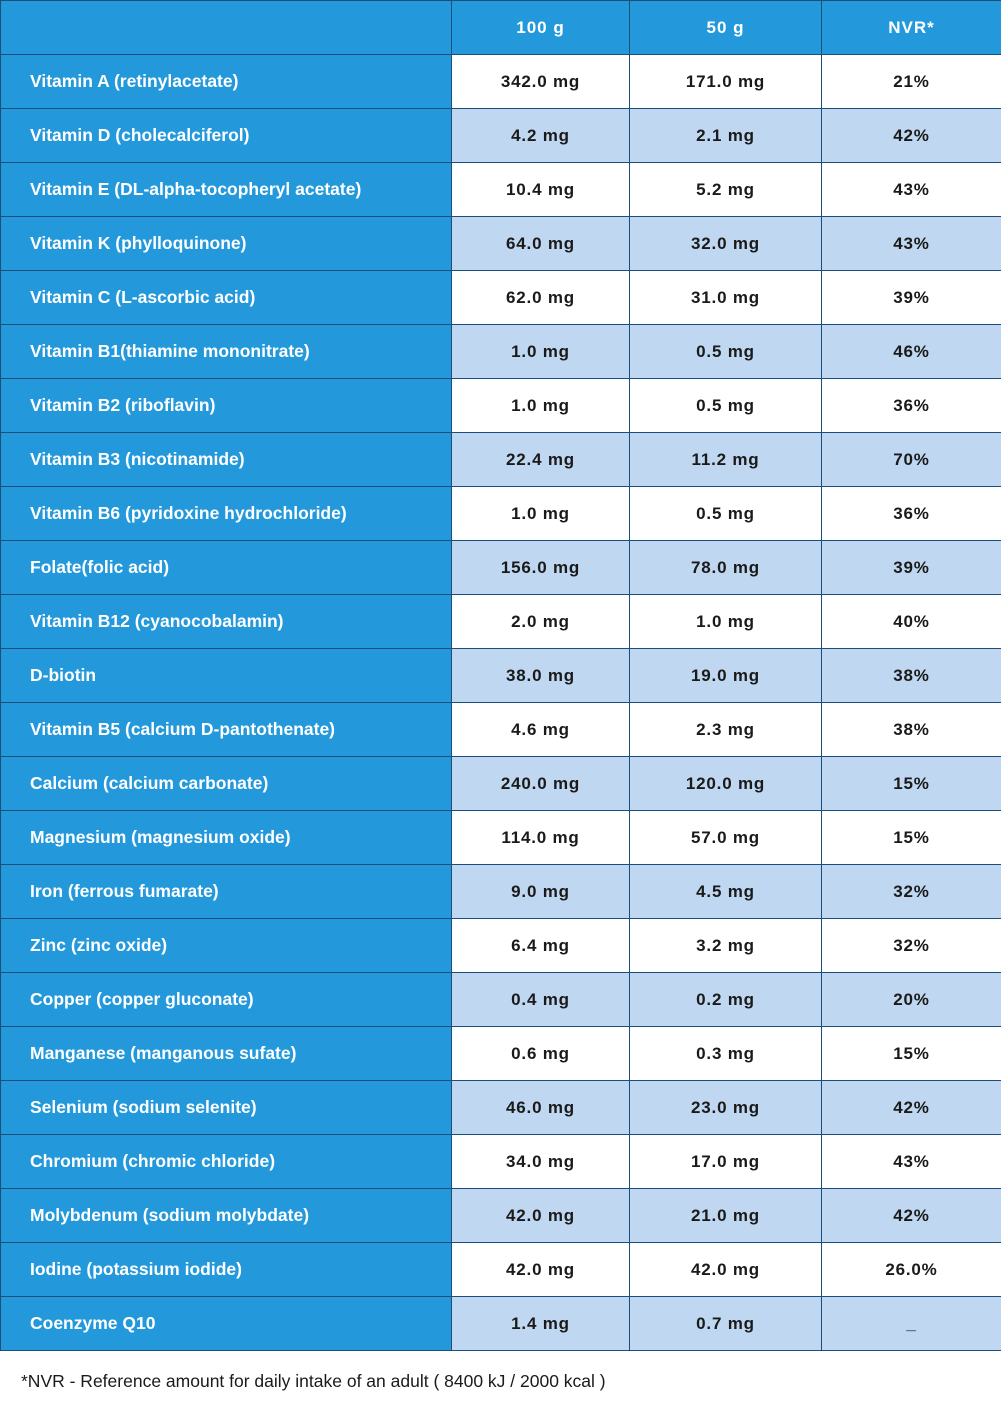  Describe the element at coordinates (540, 81) in the screenshot. I see `amount-100g: 342.0 mg` at that location.